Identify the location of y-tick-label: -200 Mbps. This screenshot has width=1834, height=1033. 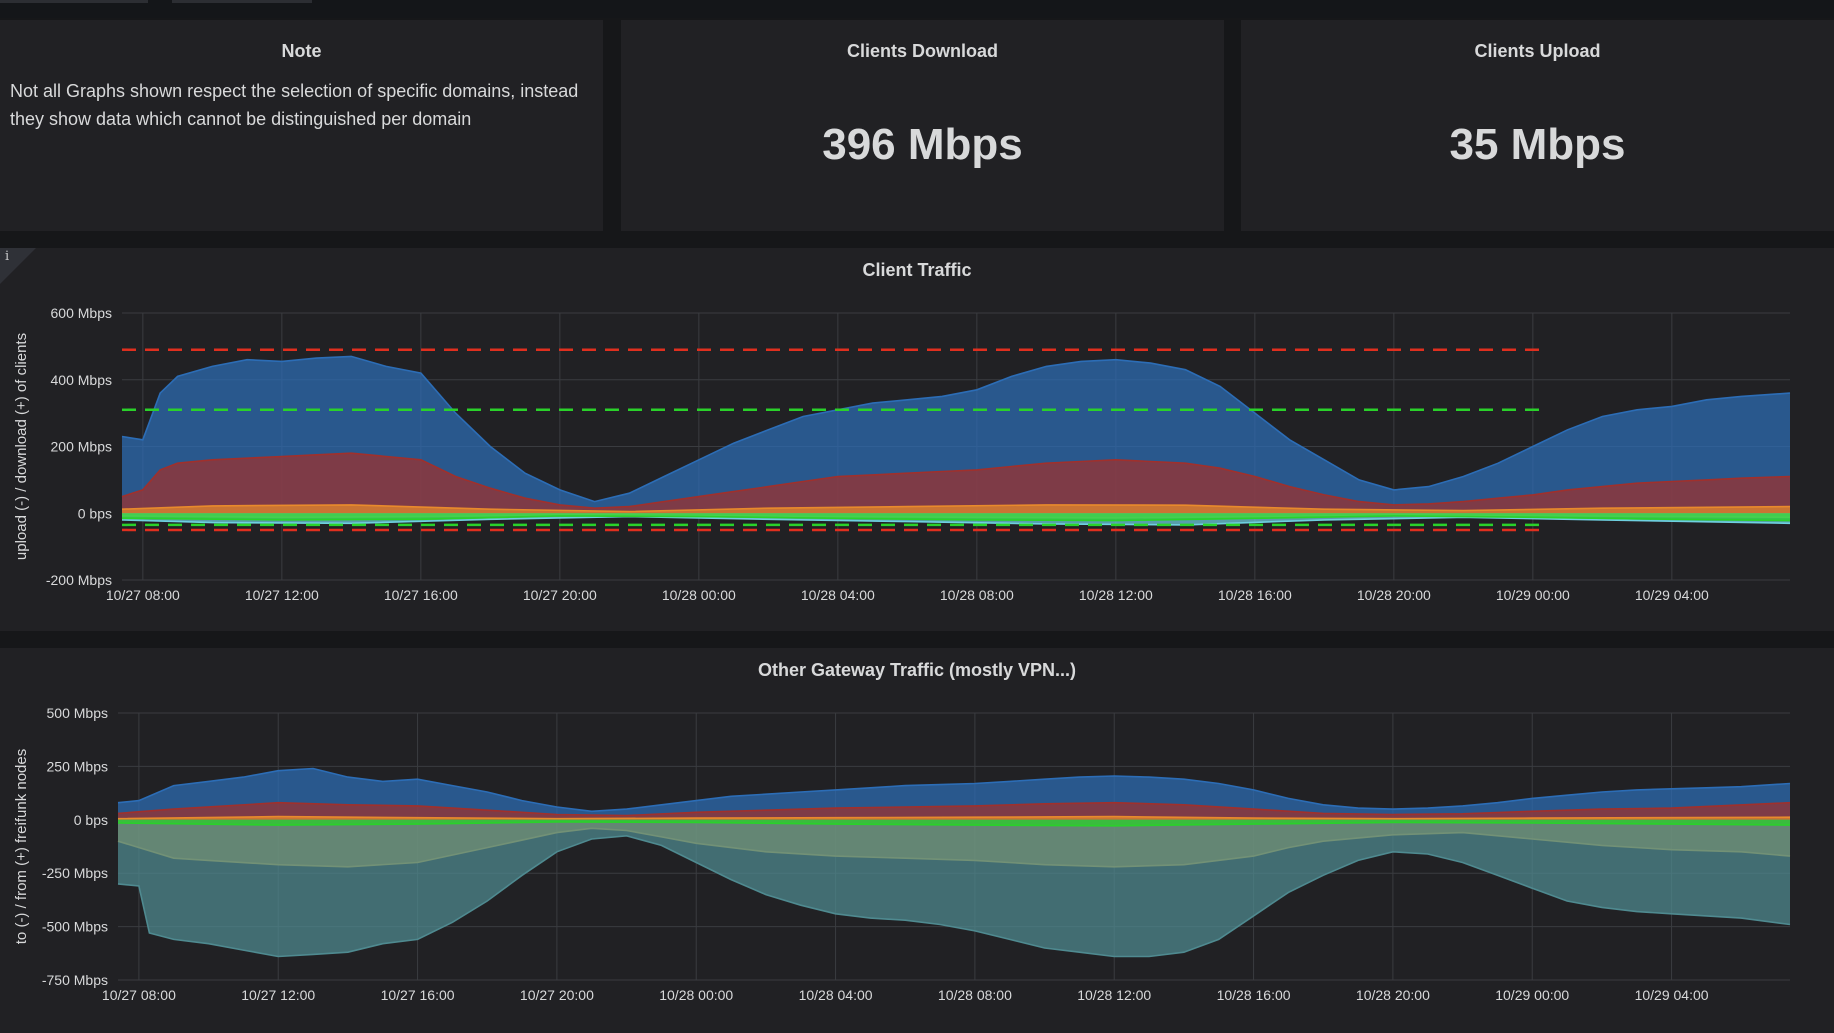
(79, 580).